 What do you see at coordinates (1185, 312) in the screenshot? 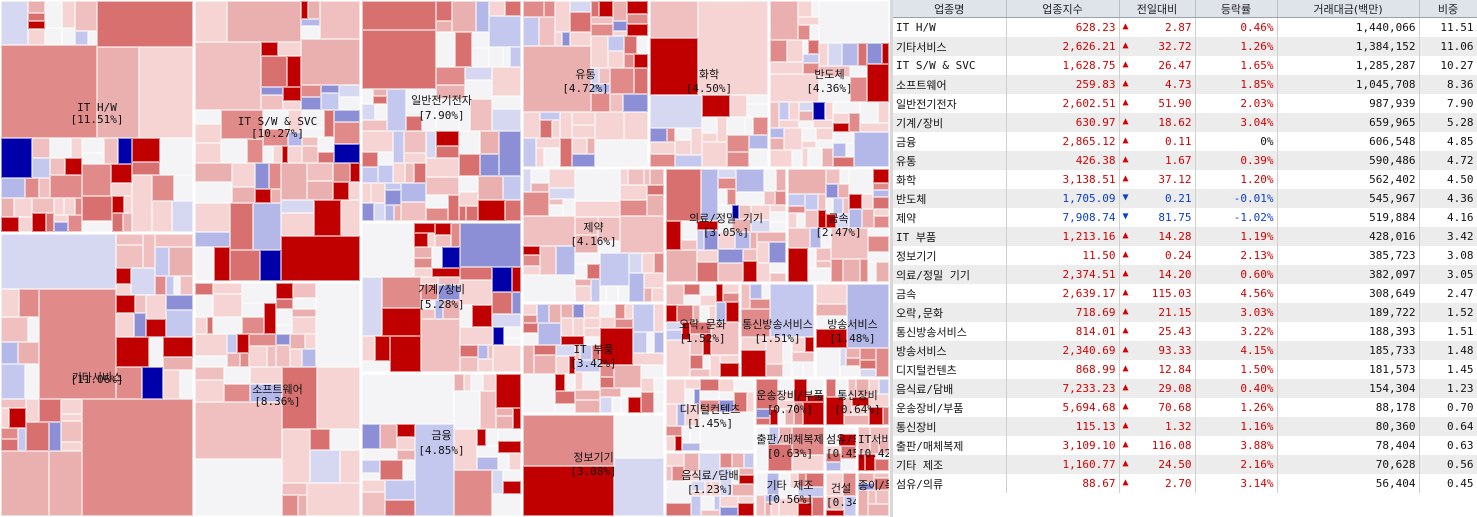
I see `table-row: 오락,문화 718.69 ▲ 21.15 3.03% 189,722 1.52` at bounding box center [1185, 312].